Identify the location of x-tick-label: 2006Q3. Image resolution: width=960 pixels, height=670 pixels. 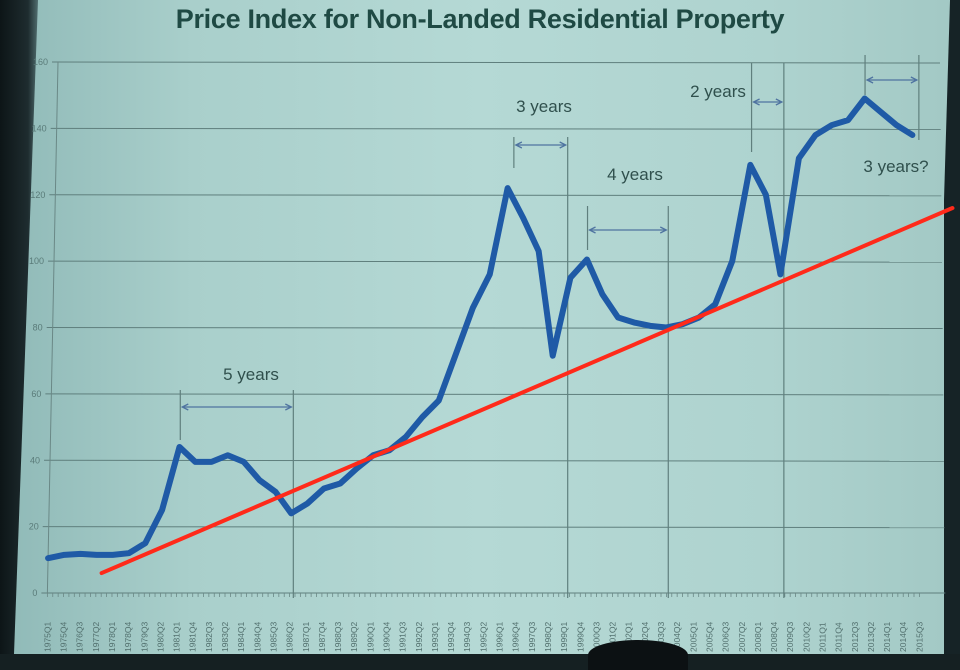
(726, 636).